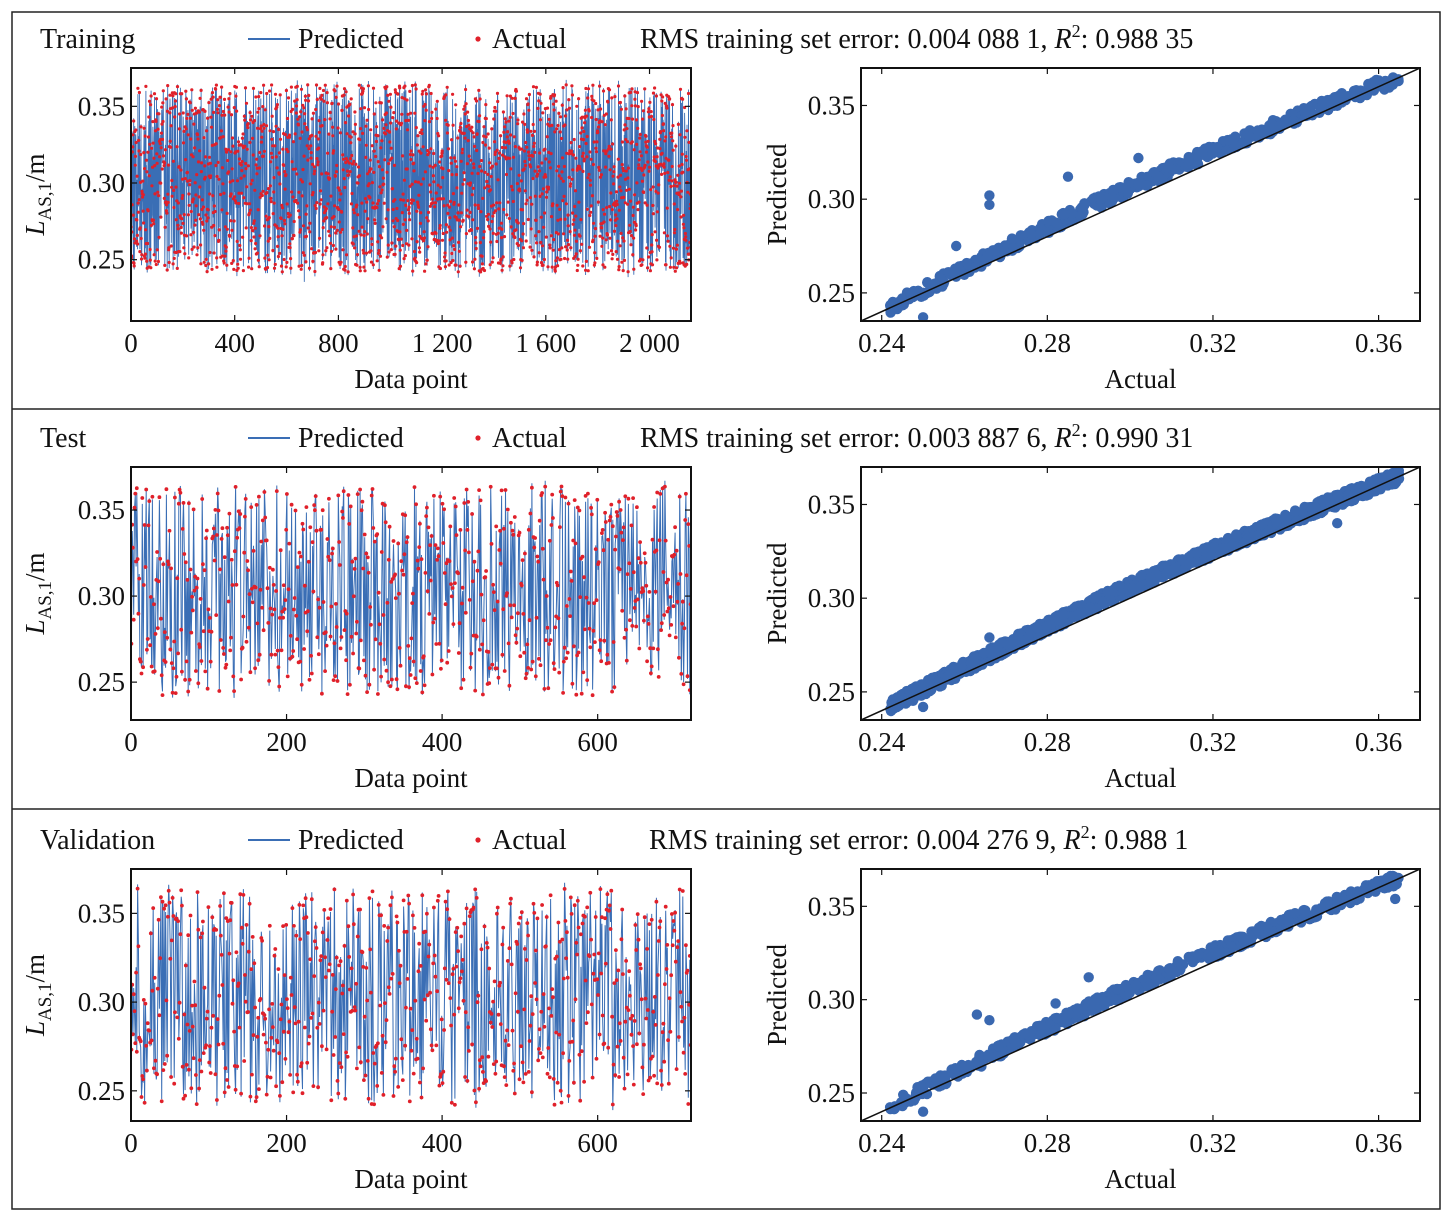 This screenshot has width=1452, height=1221. Describe the element at coordinates (35, 566) in the screenshot. I see `y-axis-label-unit: /m` at that location.